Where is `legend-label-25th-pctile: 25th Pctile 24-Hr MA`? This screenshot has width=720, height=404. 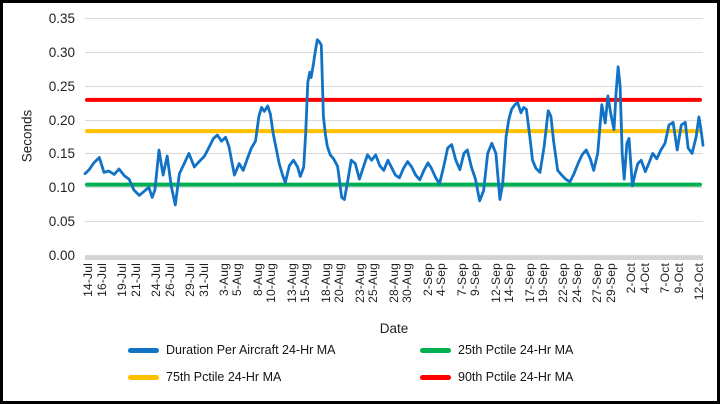 legend-label-25th-pctile: 25th Pctile 24-Hr MA is located at coordinates (516, 350).